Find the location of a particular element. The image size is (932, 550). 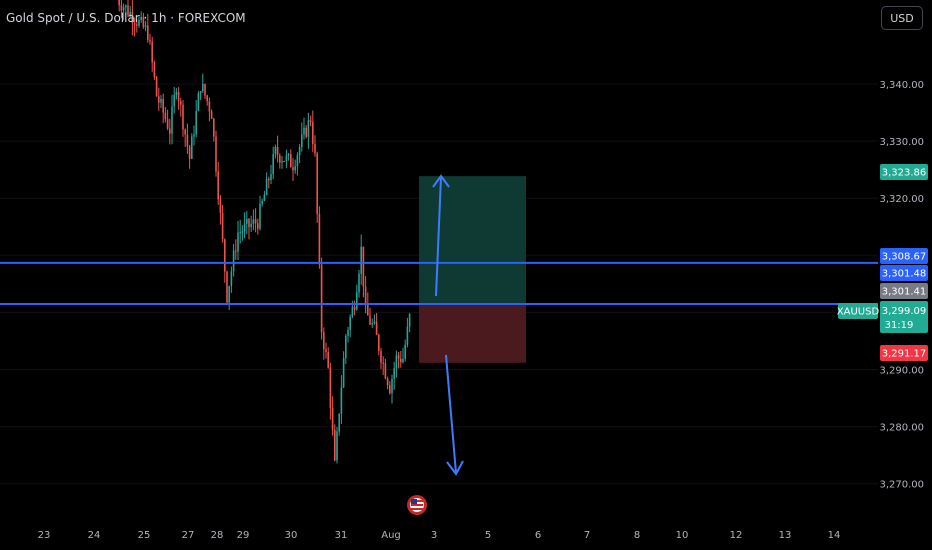

us-flag-icon is located at coordinates (417, 505).